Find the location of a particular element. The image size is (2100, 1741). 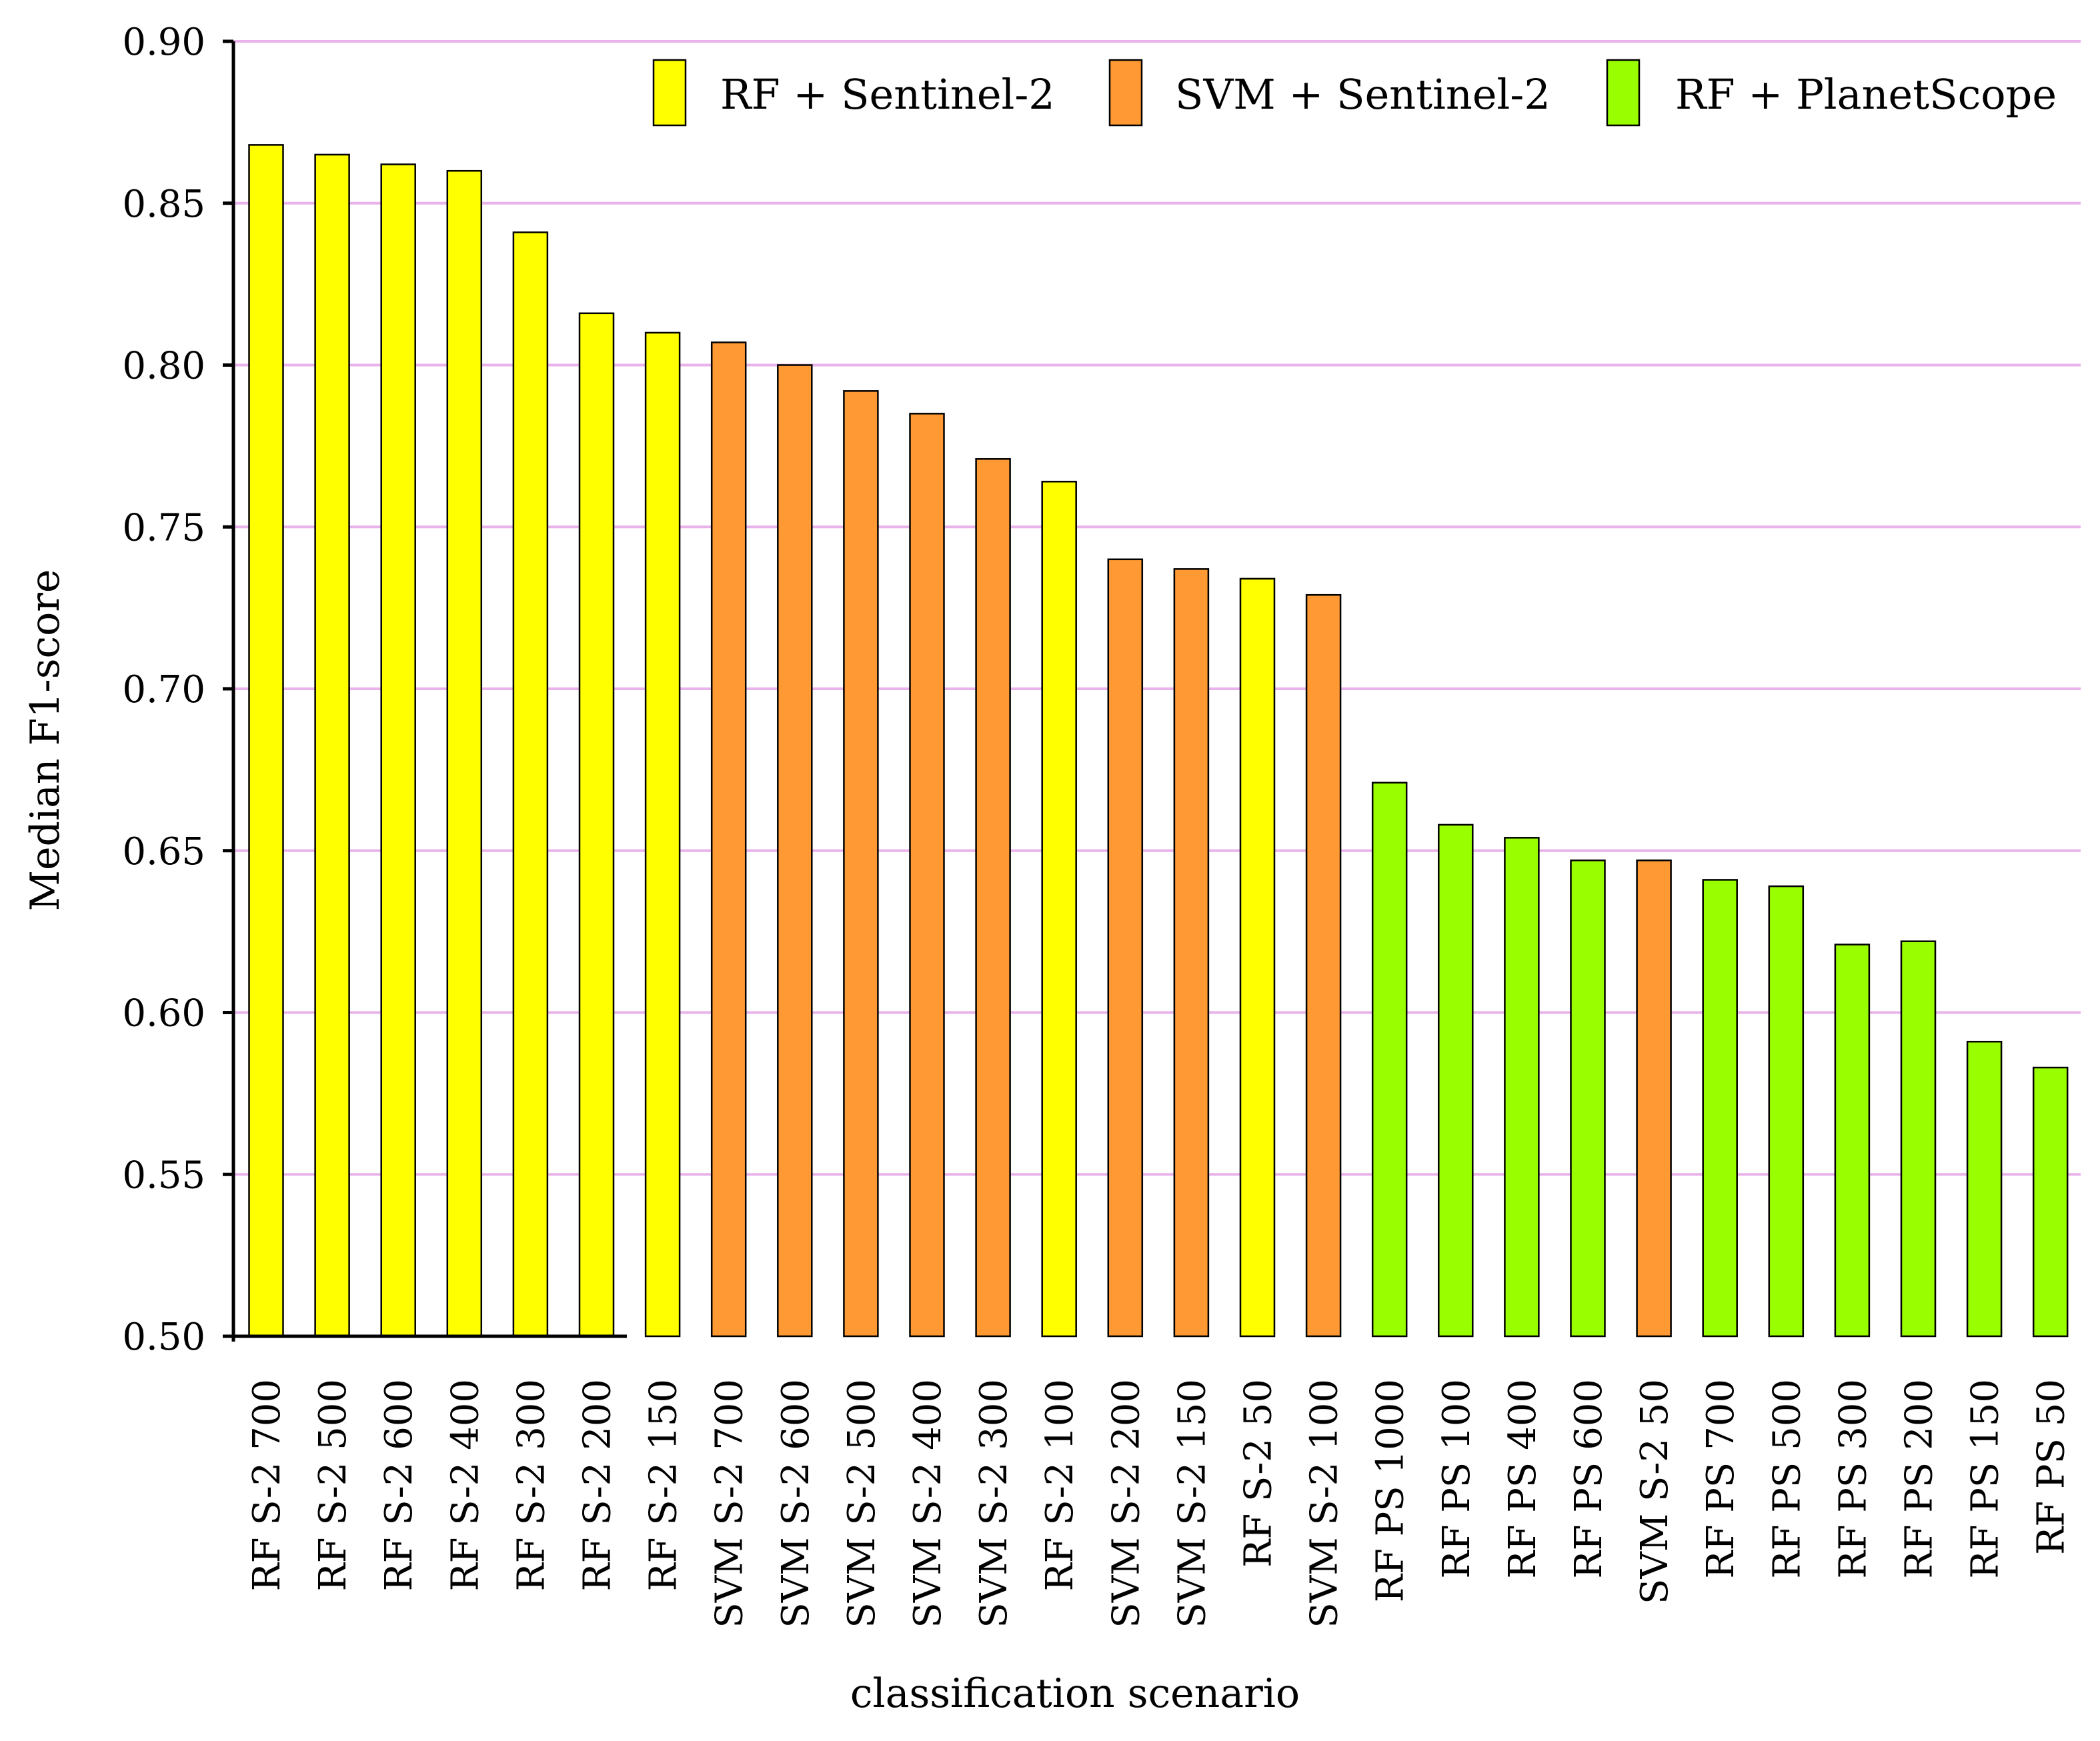

x-tick-label: RF PS 200 is located at coordinates (1919, 1479).